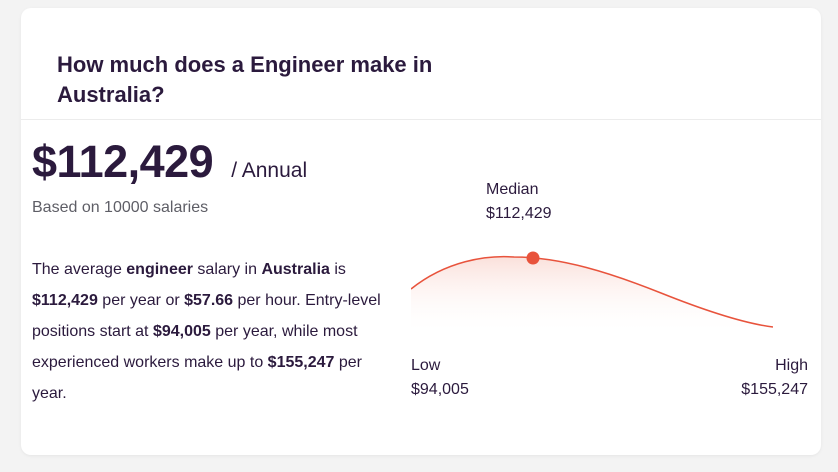 The image size is (838, 472). I want to click on description-text: per year., so click(197, 378).